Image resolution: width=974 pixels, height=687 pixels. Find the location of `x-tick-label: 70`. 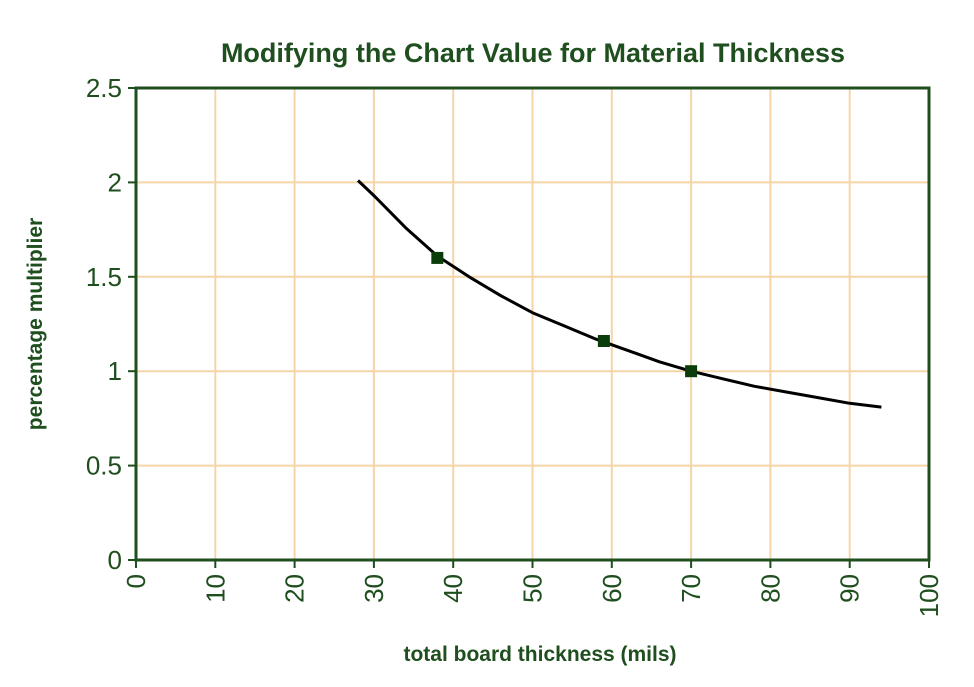

x-tick-label: 70 is located at coordinates (691, 588).